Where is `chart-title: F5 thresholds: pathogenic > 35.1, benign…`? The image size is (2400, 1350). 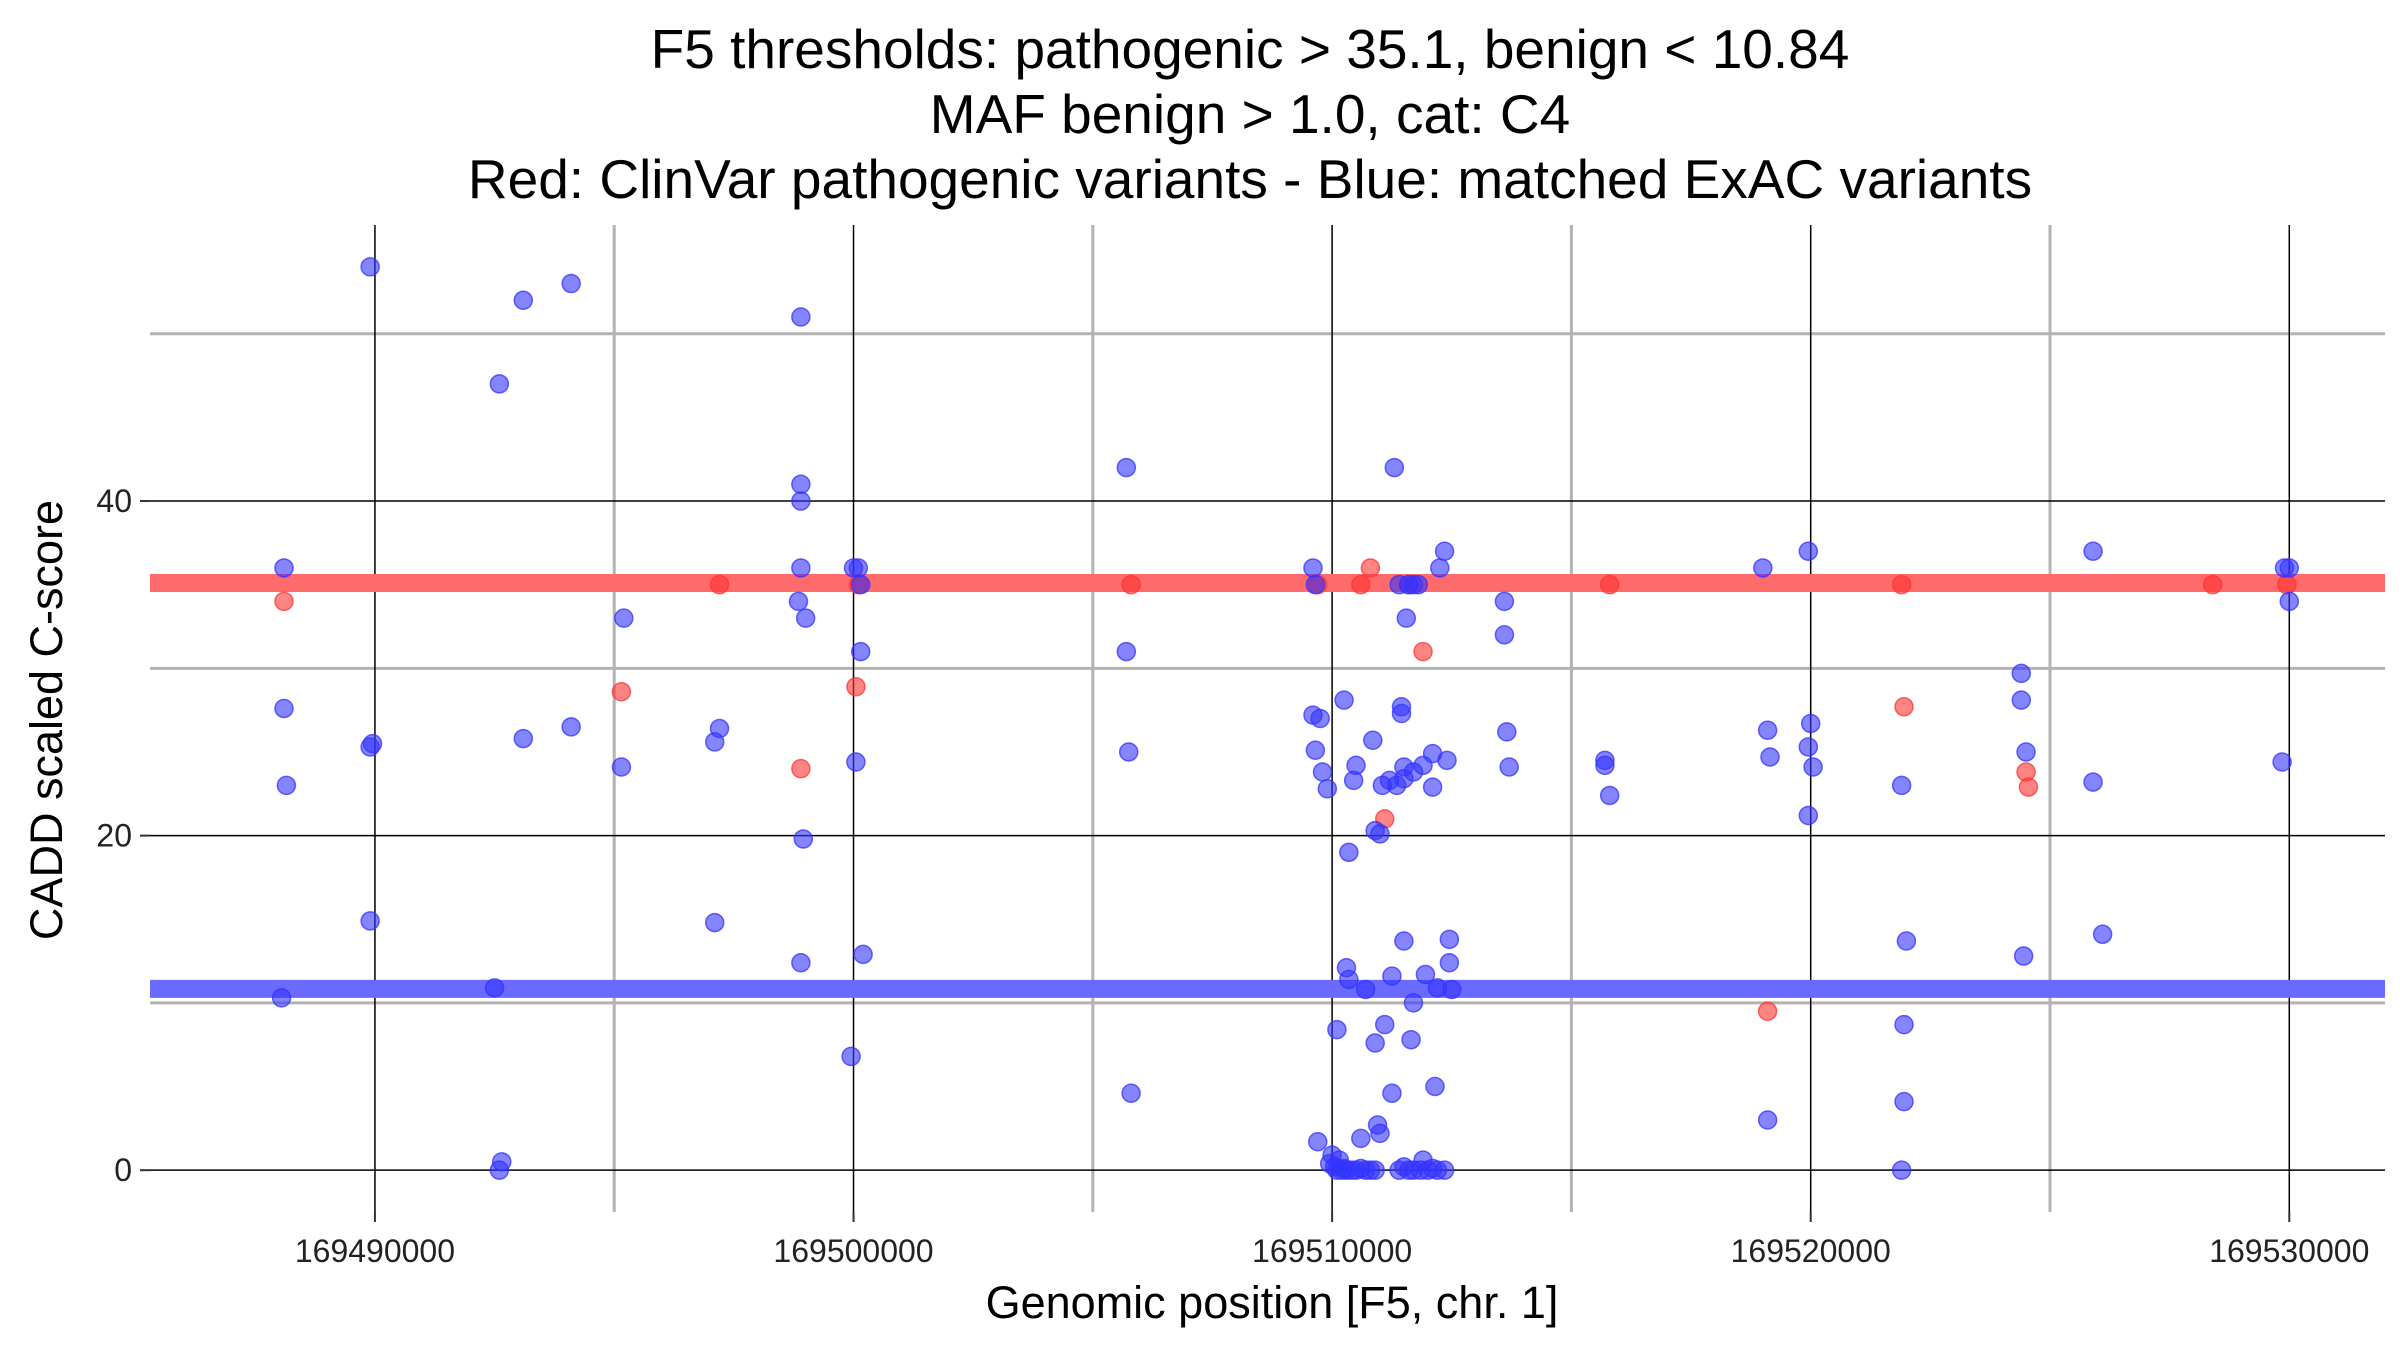
chart-title: F5 thresholds: pathogenic > 35.1, benign… is located at coordinates (1250, 114).